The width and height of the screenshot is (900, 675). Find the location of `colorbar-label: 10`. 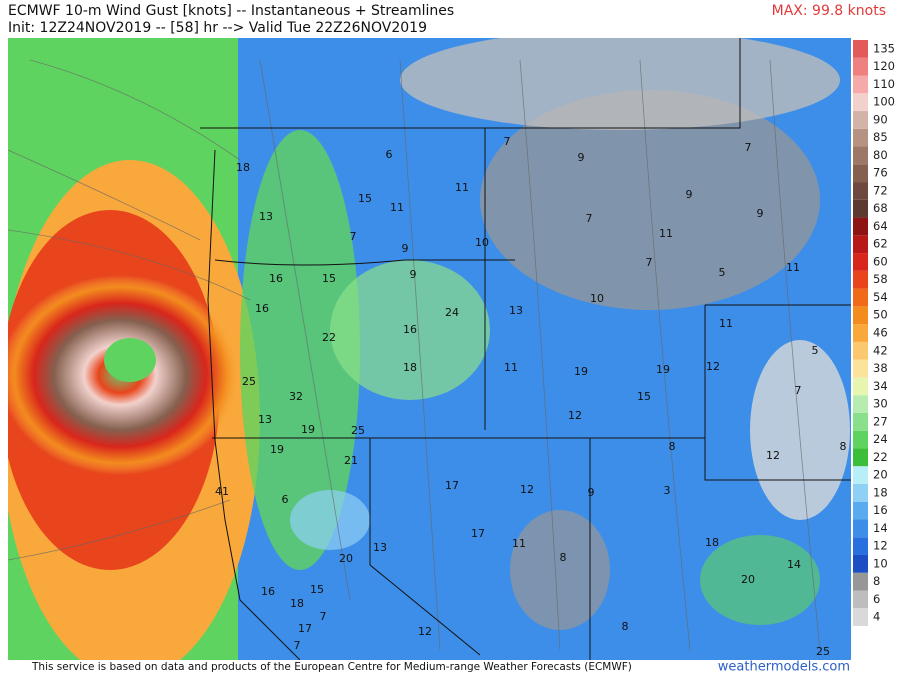

colorbar-label: 10 is located at coordinates (880, 563).